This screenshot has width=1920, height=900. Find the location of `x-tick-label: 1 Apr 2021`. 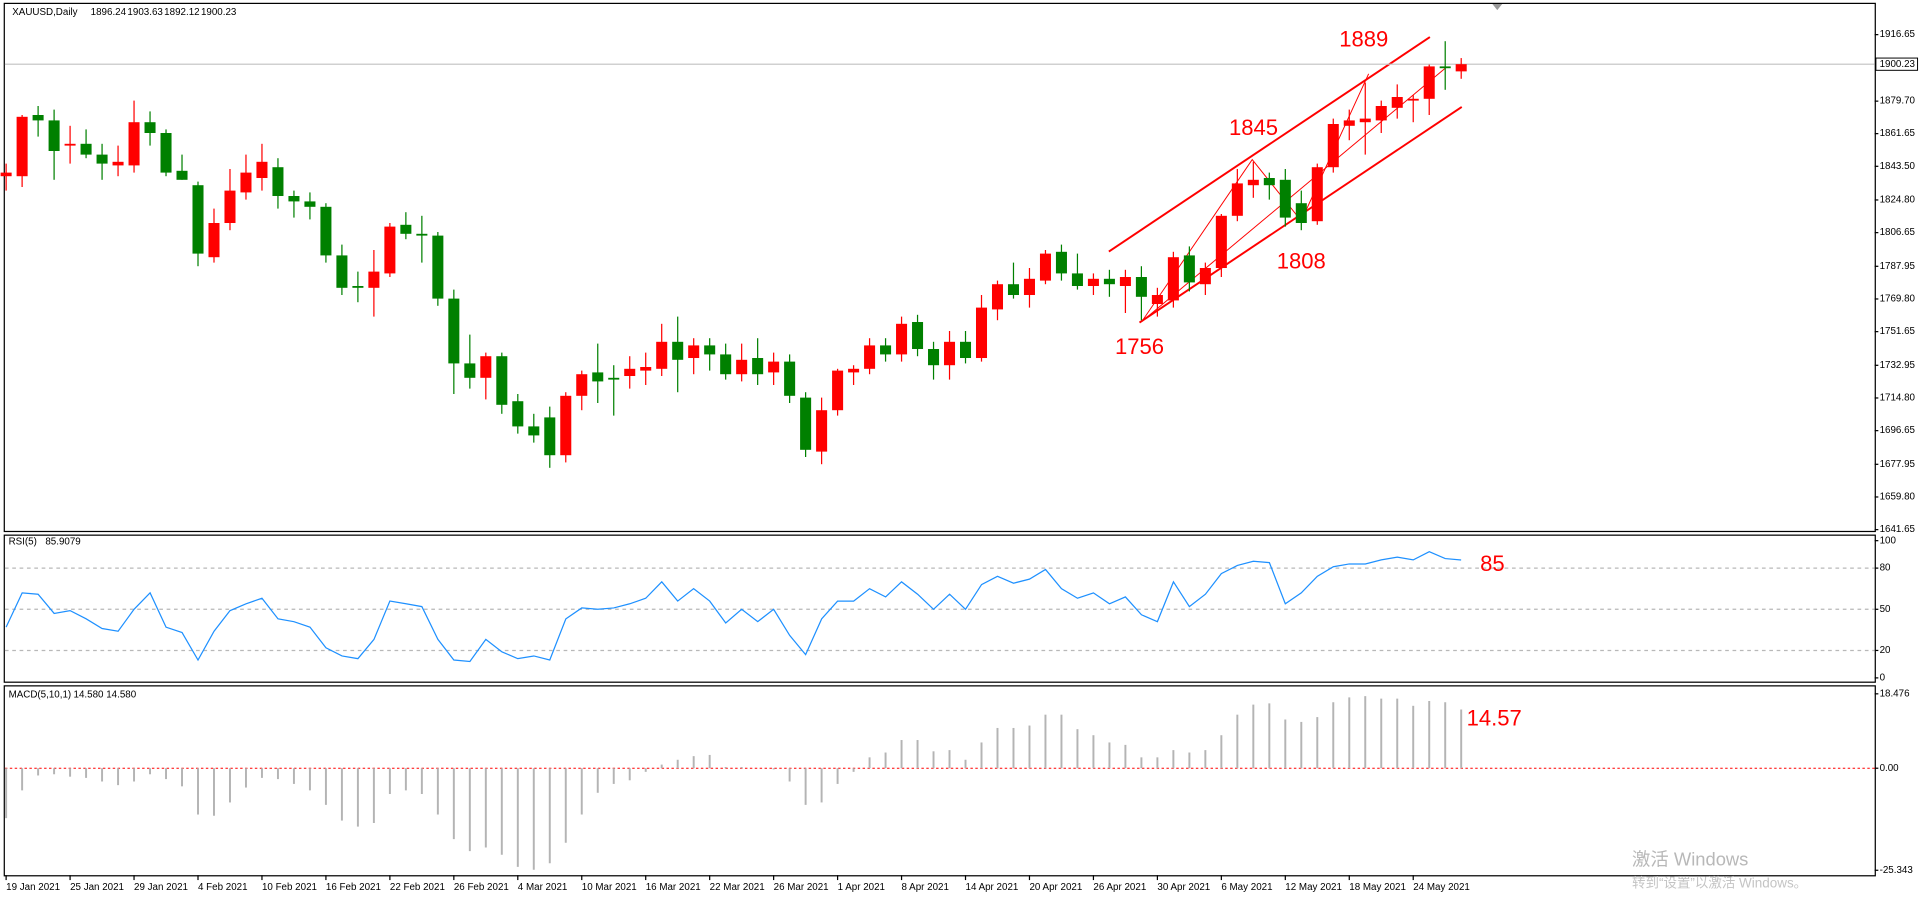

x-tick-label: 1 Apr 2021 is located at coordinates (861, 887).